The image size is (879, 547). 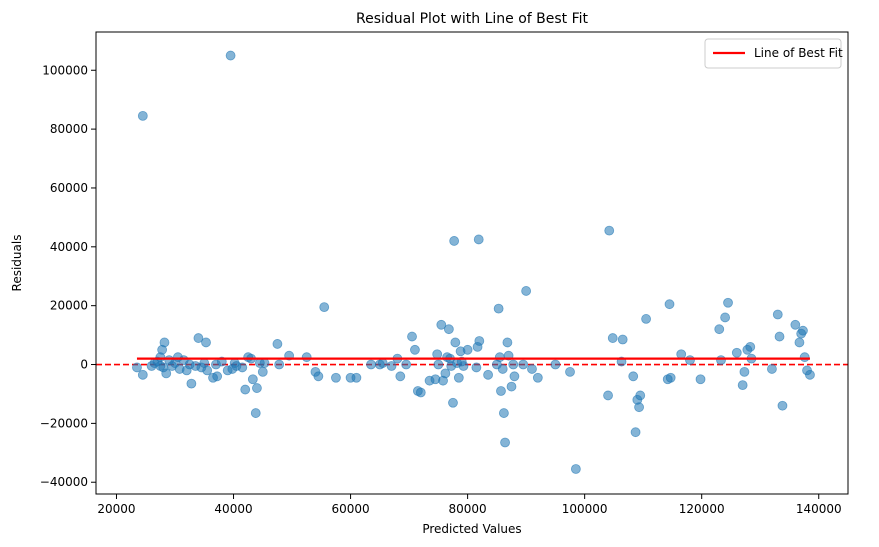 I want to click on x-tick-label: 120000, so click(x=702, y=509).